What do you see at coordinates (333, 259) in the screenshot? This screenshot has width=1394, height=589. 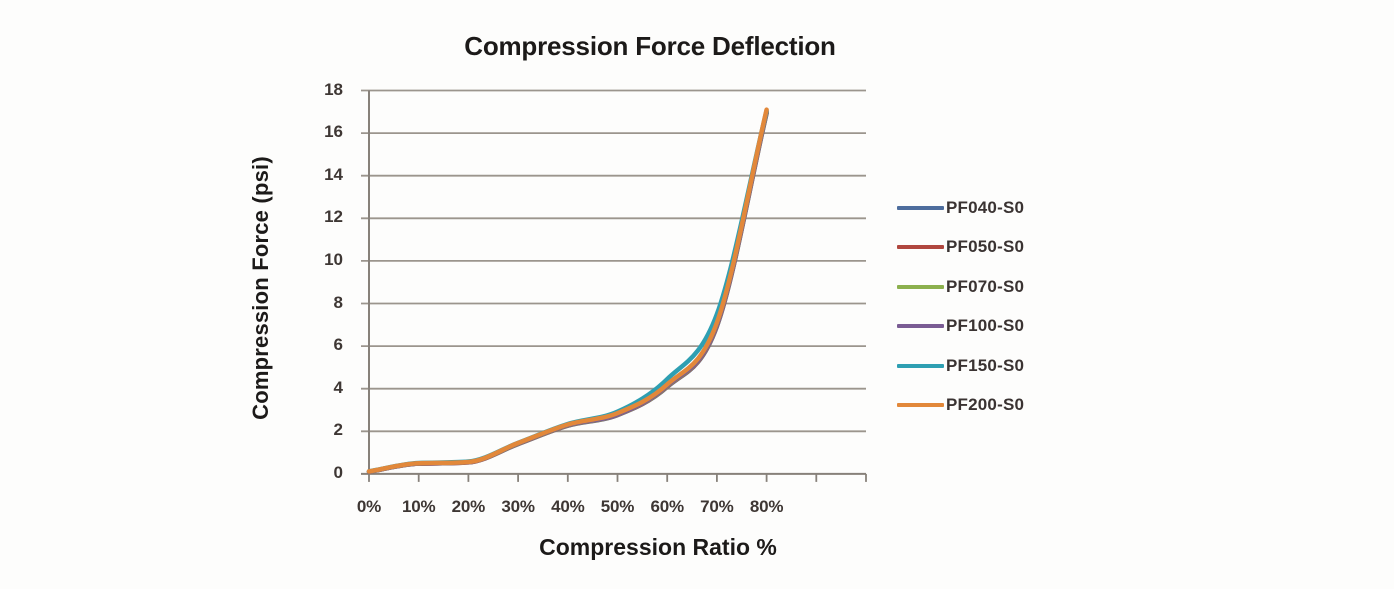 I see `y-tick-label: 10` at bounding box center [333, 259].